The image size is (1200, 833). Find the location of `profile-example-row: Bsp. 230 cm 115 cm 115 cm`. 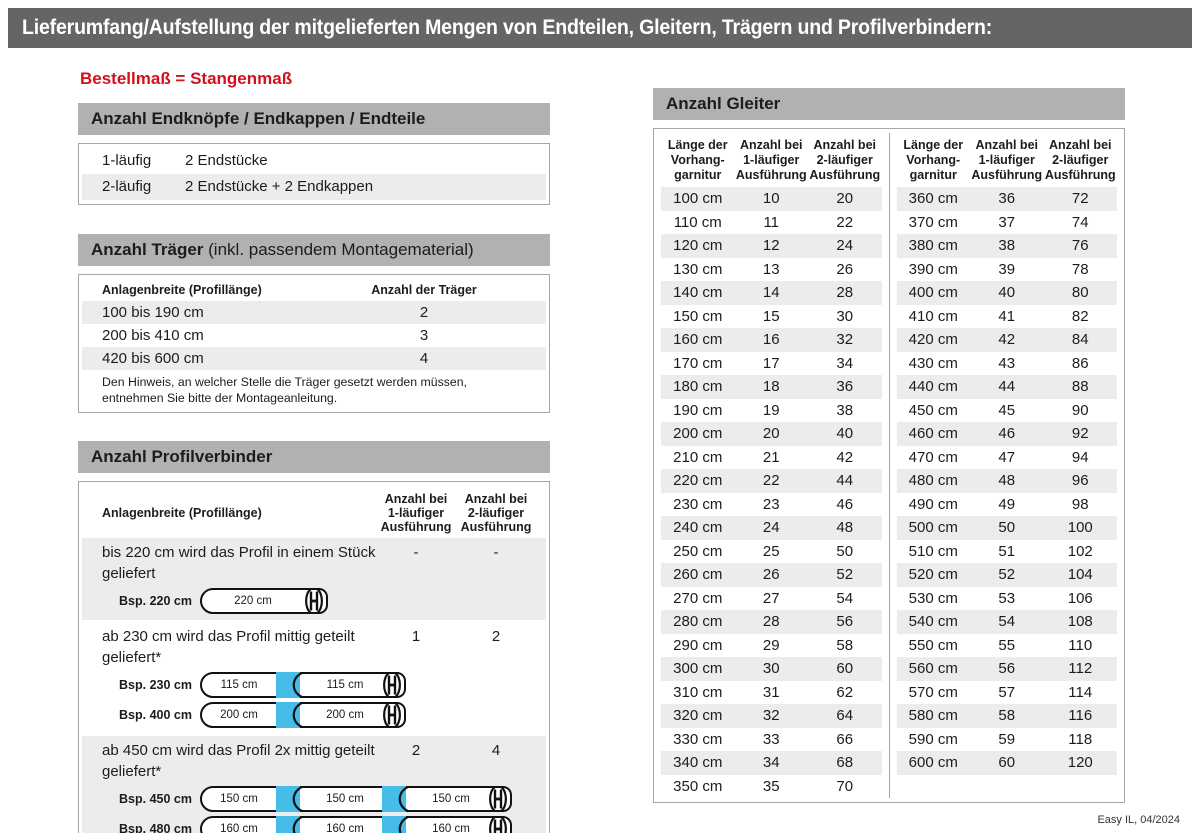

profile-example-row: Bsp. 230 cm 115 cm 115 cm is located at coordinates (314, 684).